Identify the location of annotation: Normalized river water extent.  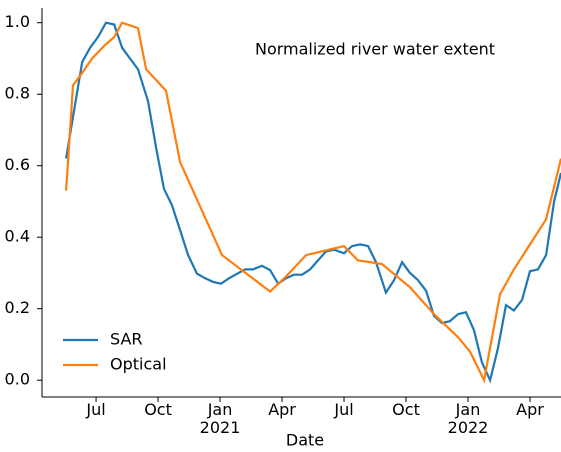
(375, 49).